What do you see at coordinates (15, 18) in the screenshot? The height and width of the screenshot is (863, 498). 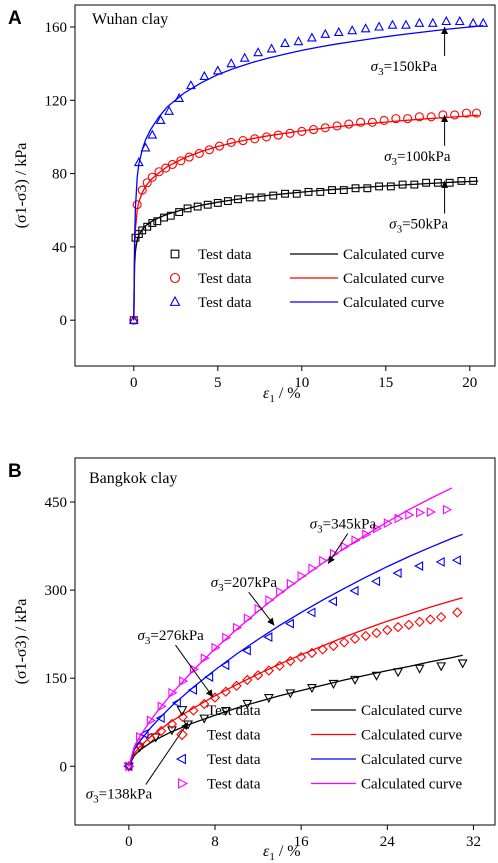 I see `panel-letter: A` at bounding box center [15, 18].